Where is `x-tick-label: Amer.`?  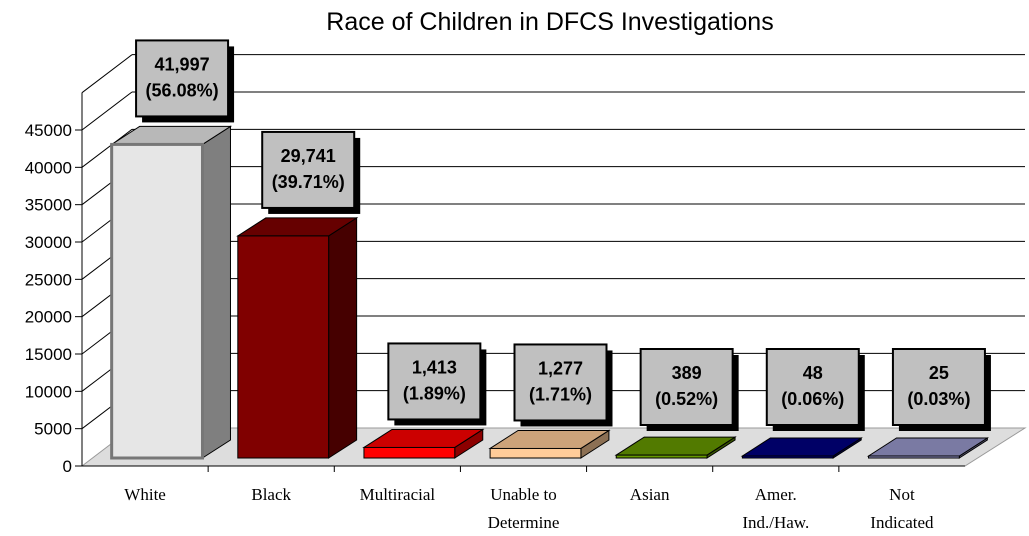 x-tick-label: Amer. is located at coordinates (776, 494).